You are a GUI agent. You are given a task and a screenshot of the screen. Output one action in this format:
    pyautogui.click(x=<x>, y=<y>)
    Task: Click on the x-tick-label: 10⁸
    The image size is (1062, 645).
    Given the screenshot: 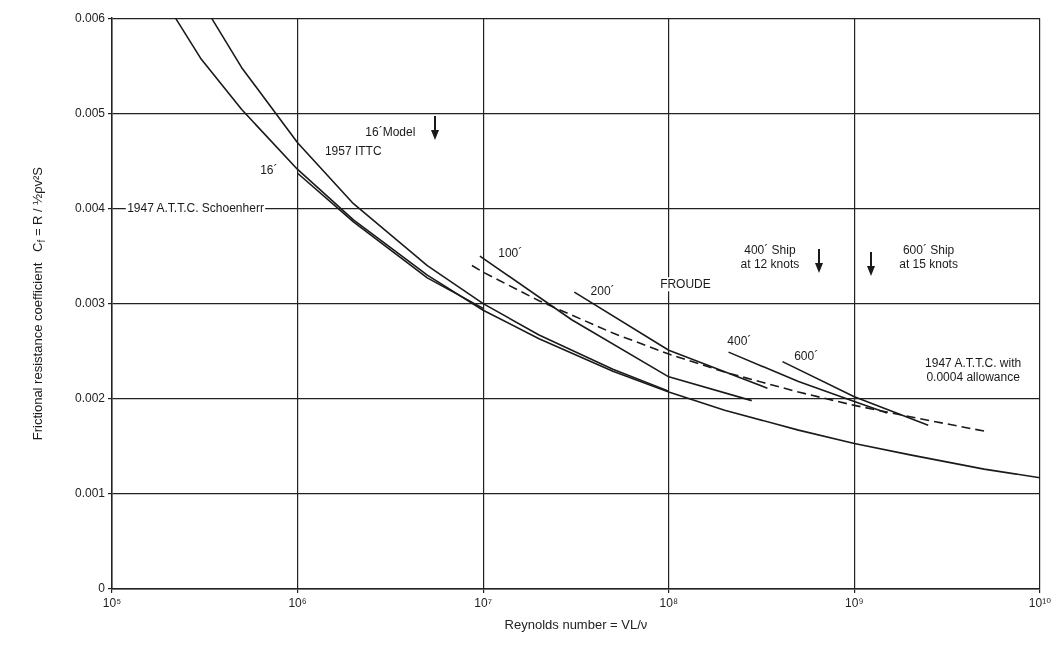 What is the action you would take?
    pyautogui.click(x=668, y=602)
    